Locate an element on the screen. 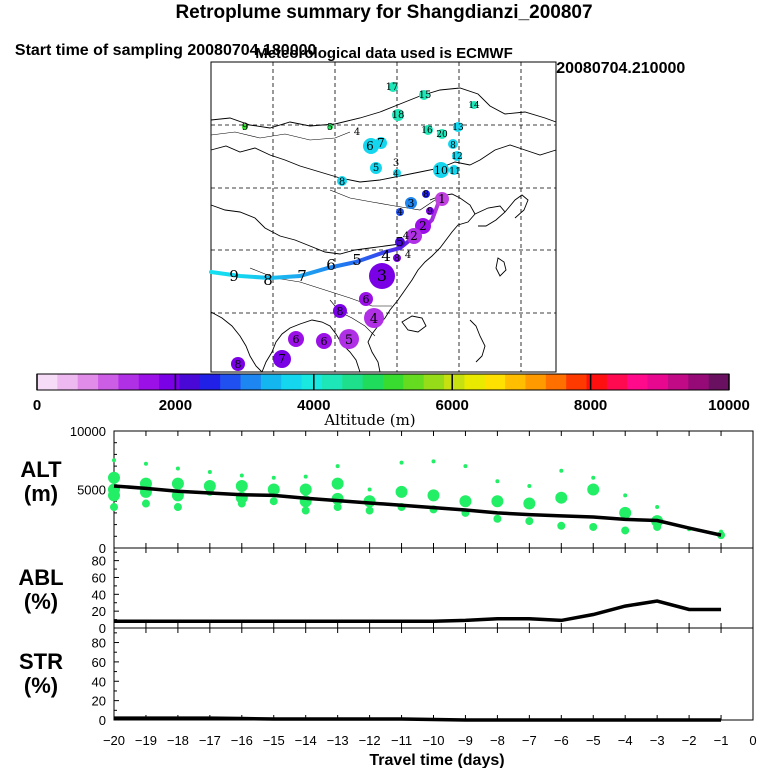  start-time-label: Start time of sampling 20080704.180000 is located at coordinates (165, 50).